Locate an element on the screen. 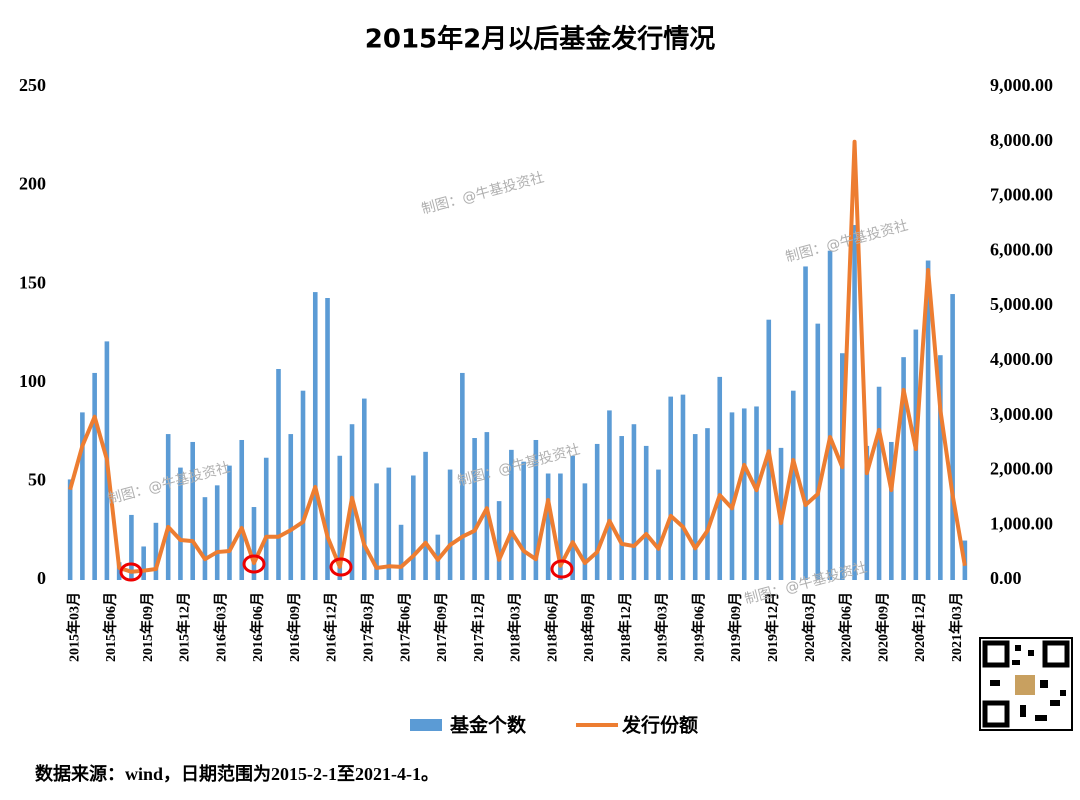  x-tick-label: 2017年06月 is located at coordinates (404, 627).